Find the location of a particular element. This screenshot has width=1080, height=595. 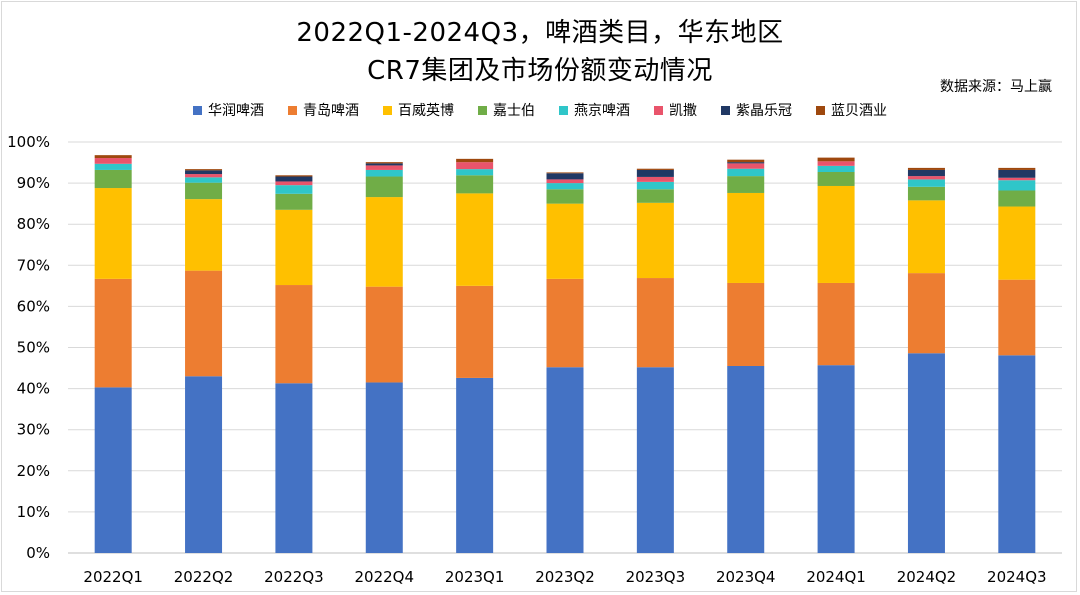

x-tick-label: 2024Q3 is located at coordinates (1017, 577).